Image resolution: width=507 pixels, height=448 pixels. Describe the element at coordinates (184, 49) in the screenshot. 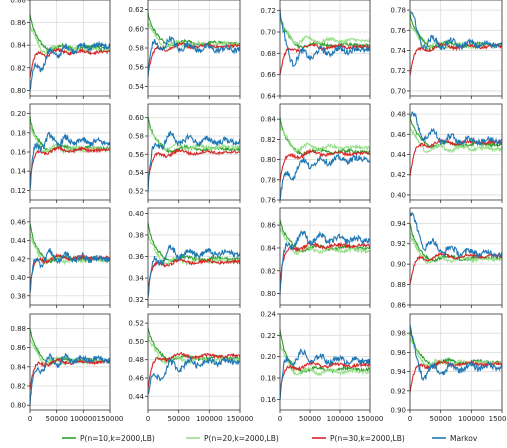

I see `subplot-2: 0.54 0.56 0.58 0.60 0.62` at that location.